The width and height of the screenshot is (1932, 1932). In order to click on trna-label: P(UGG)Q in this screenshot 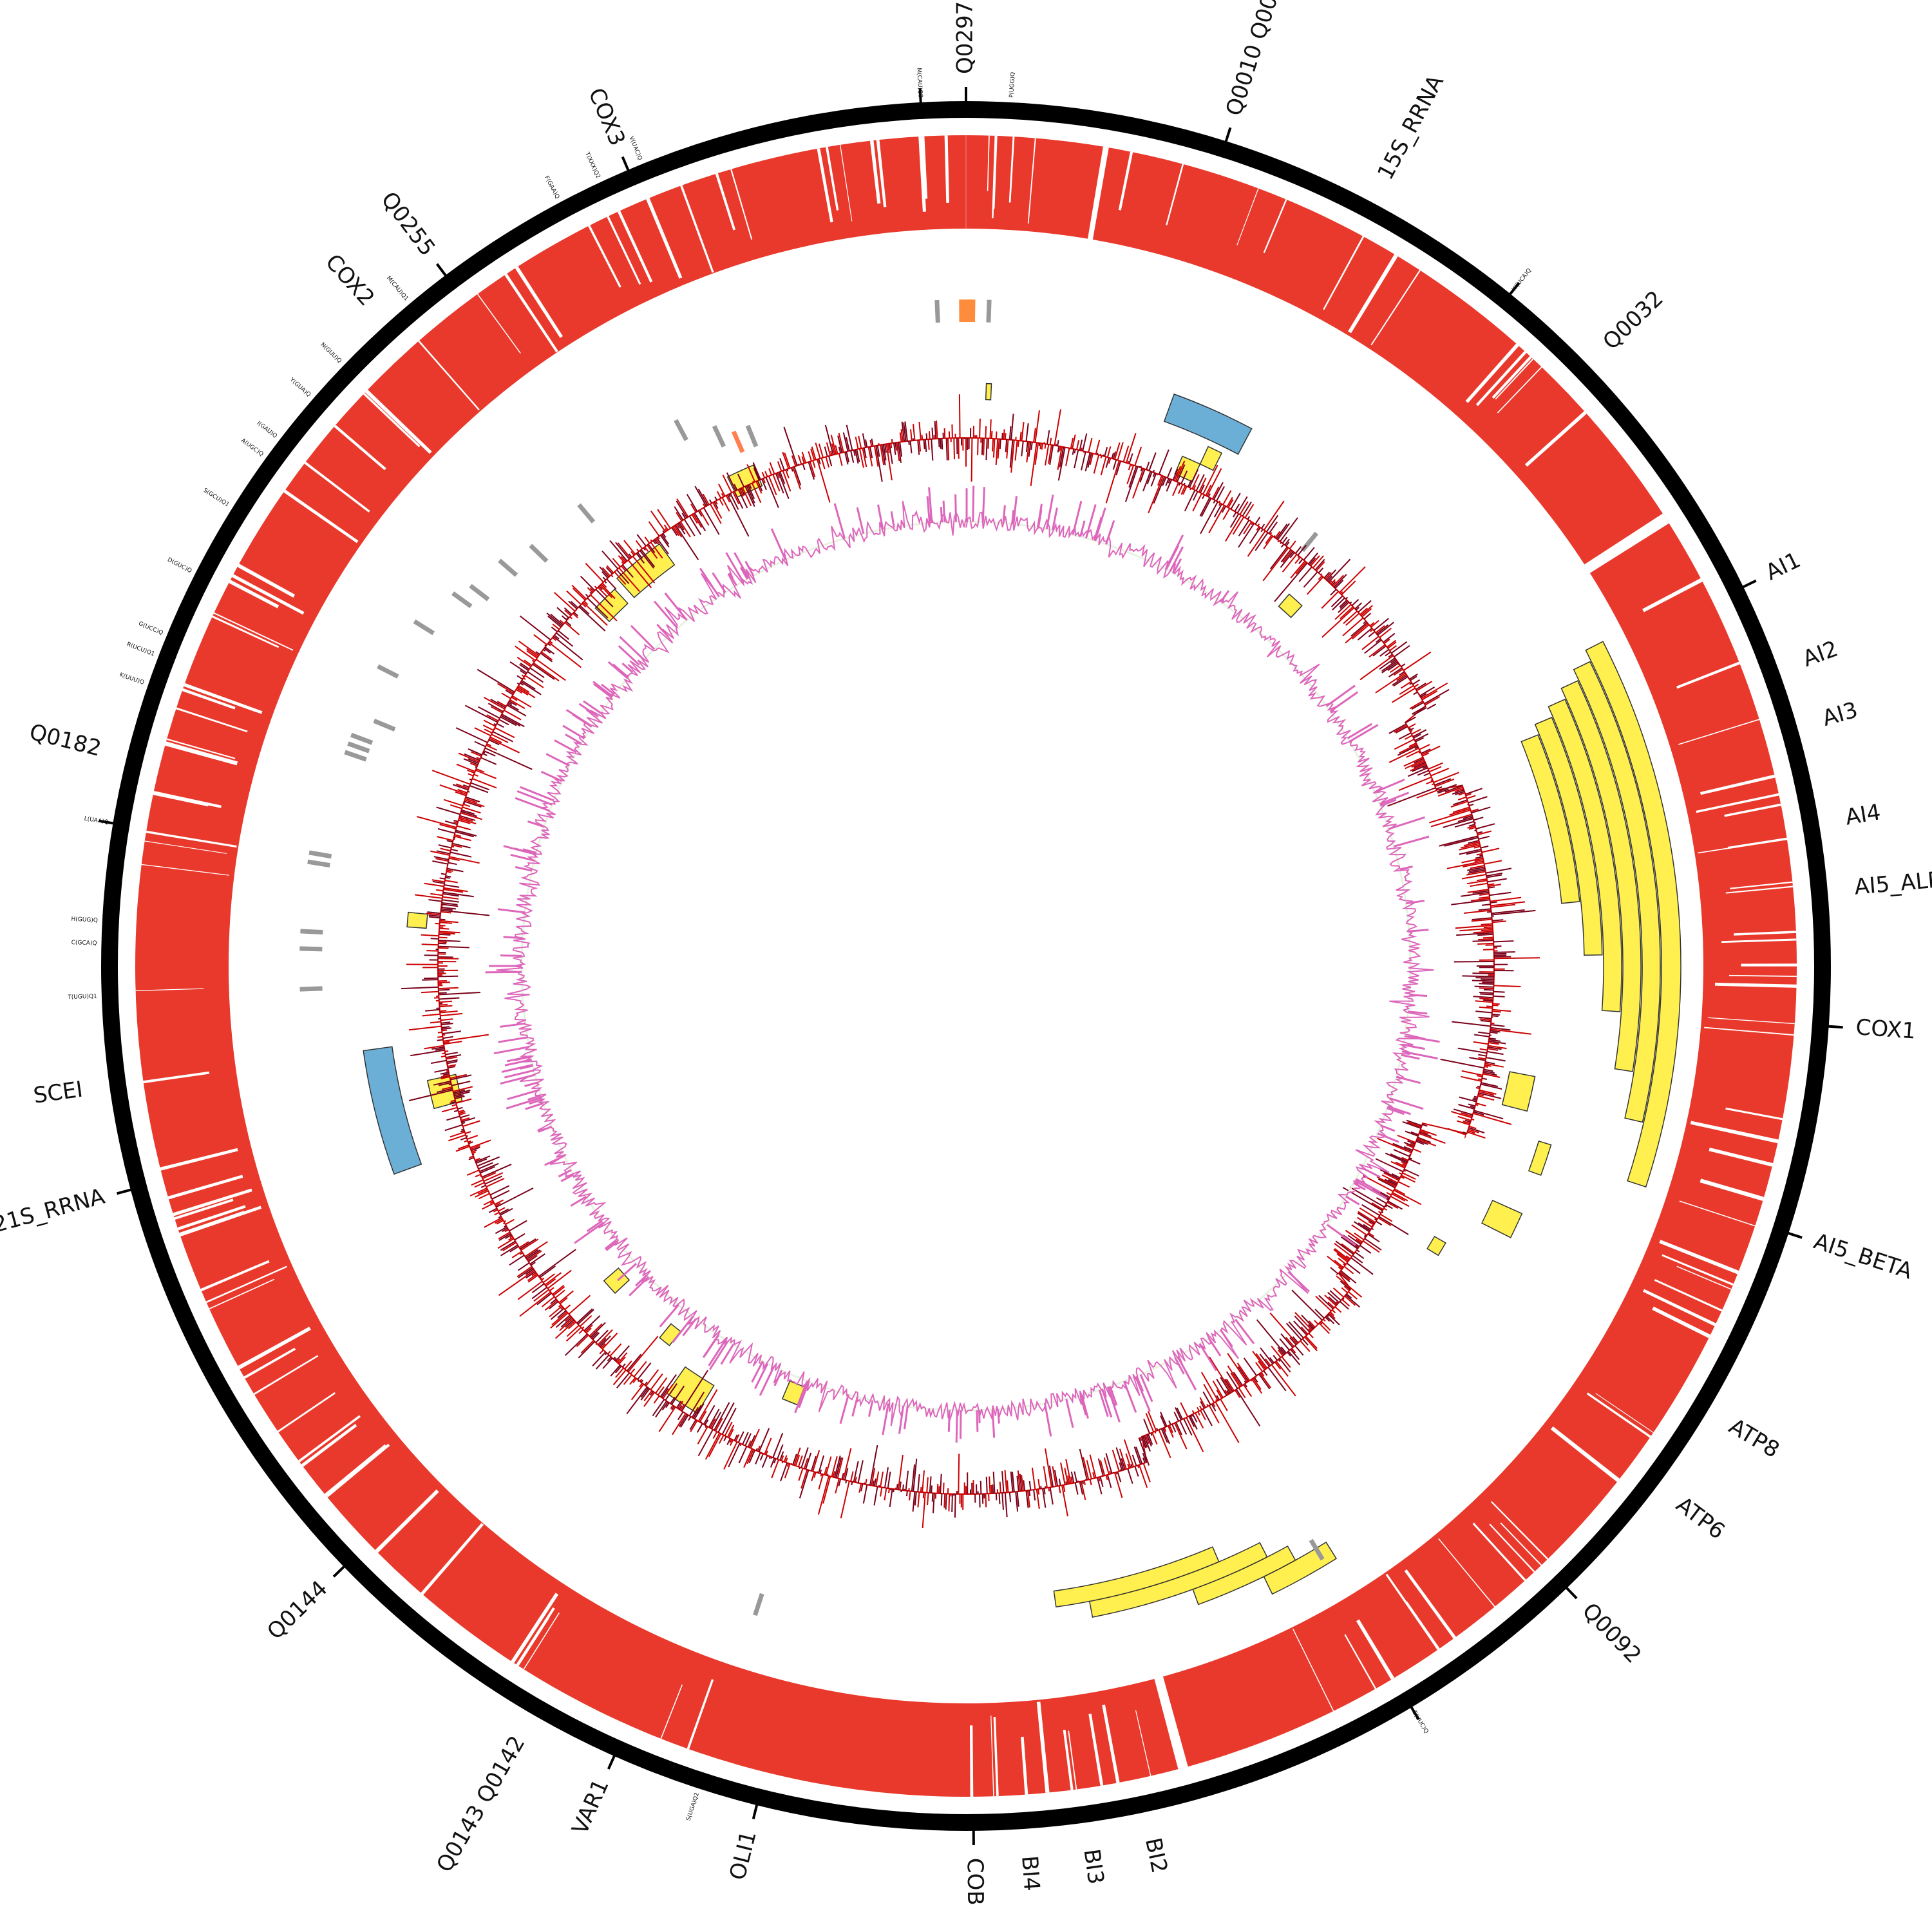, I will do `click(1012, 85)`.